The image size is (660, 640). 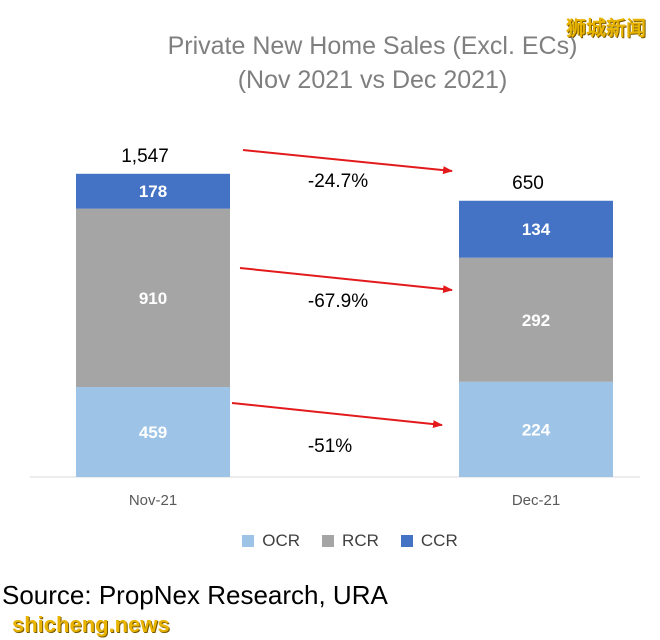 I want to click on data-label-rcr-0: 910, so click(x=153, y=298).